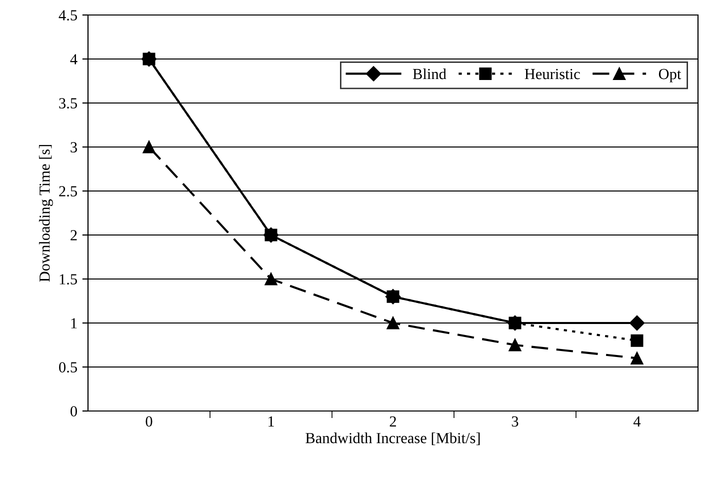  What do you see at coordinates (637, 421) in the screenshot?
I see `x-tick-label: 4` at bounding box center [637, 421].